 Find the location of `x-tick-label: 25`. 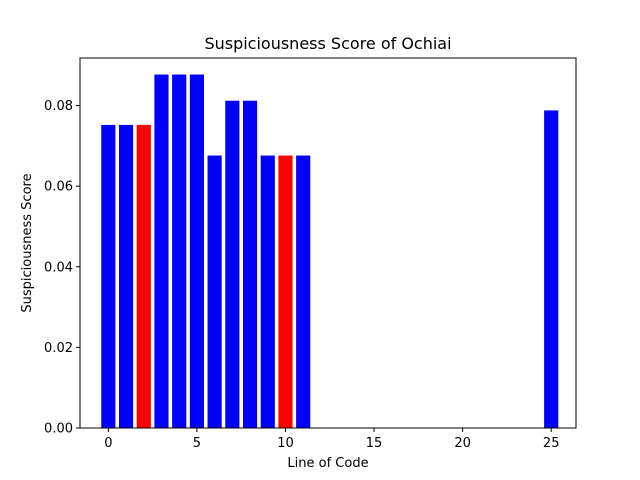

x-tick-label: 25 is located at coordinates (551, 443).